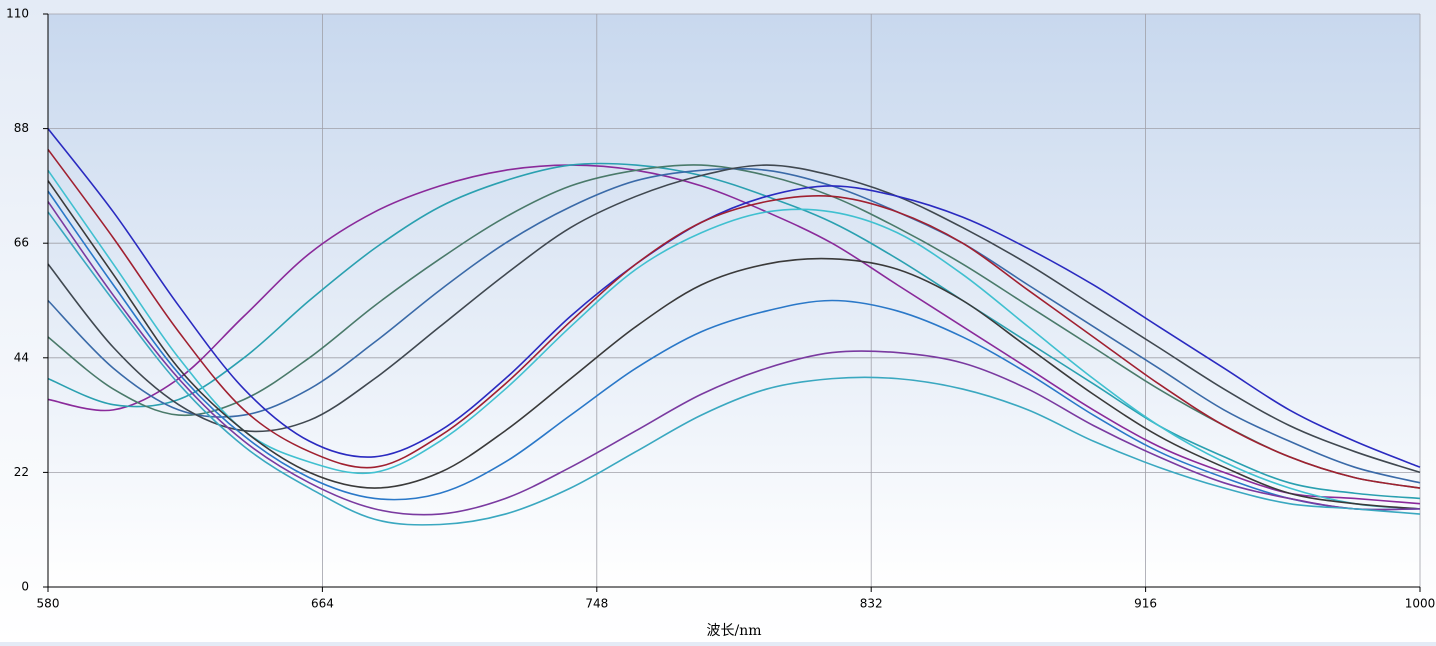 This screenshot has width=1436, height=646. Describe the element at coordinates (596, 604) in the screenshot. I see `x-tick-label: 748` at that location.